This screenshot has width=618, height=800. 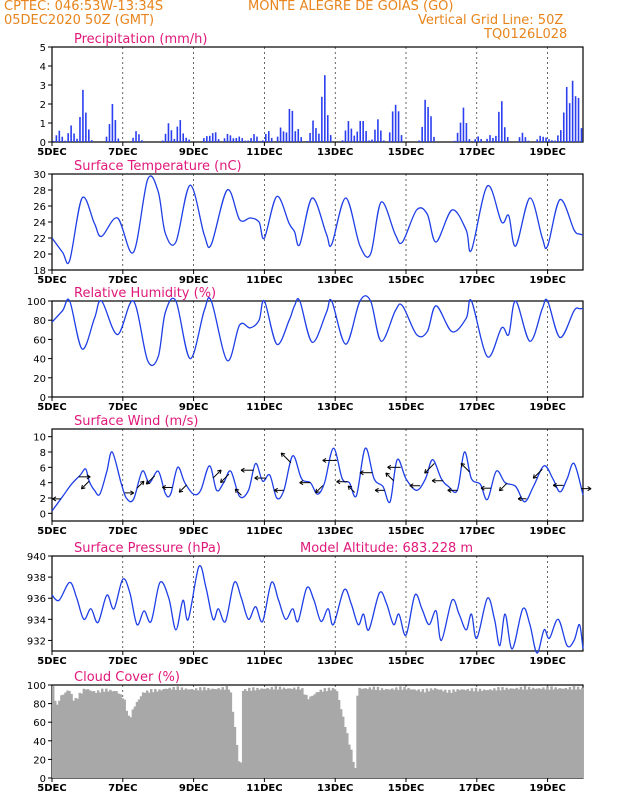 I want to click on x-tick-label: 17DEC, so click(x=477, y=280).